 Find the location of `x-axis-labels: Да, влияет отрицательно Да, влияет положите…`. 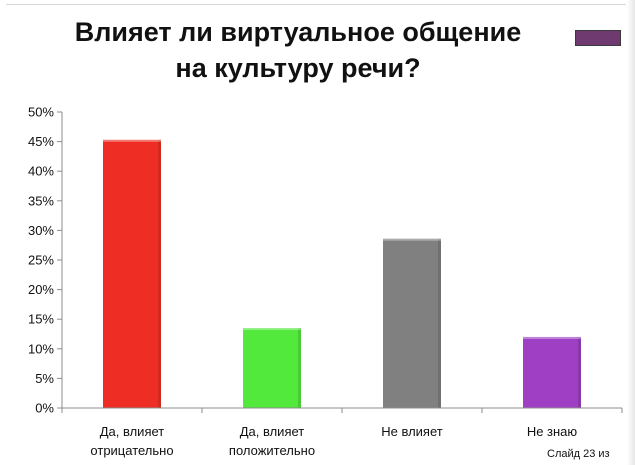

x-axis-labels: Да, влияет отрицательно Да, влияет положите… is located at coordinates (333, 441).